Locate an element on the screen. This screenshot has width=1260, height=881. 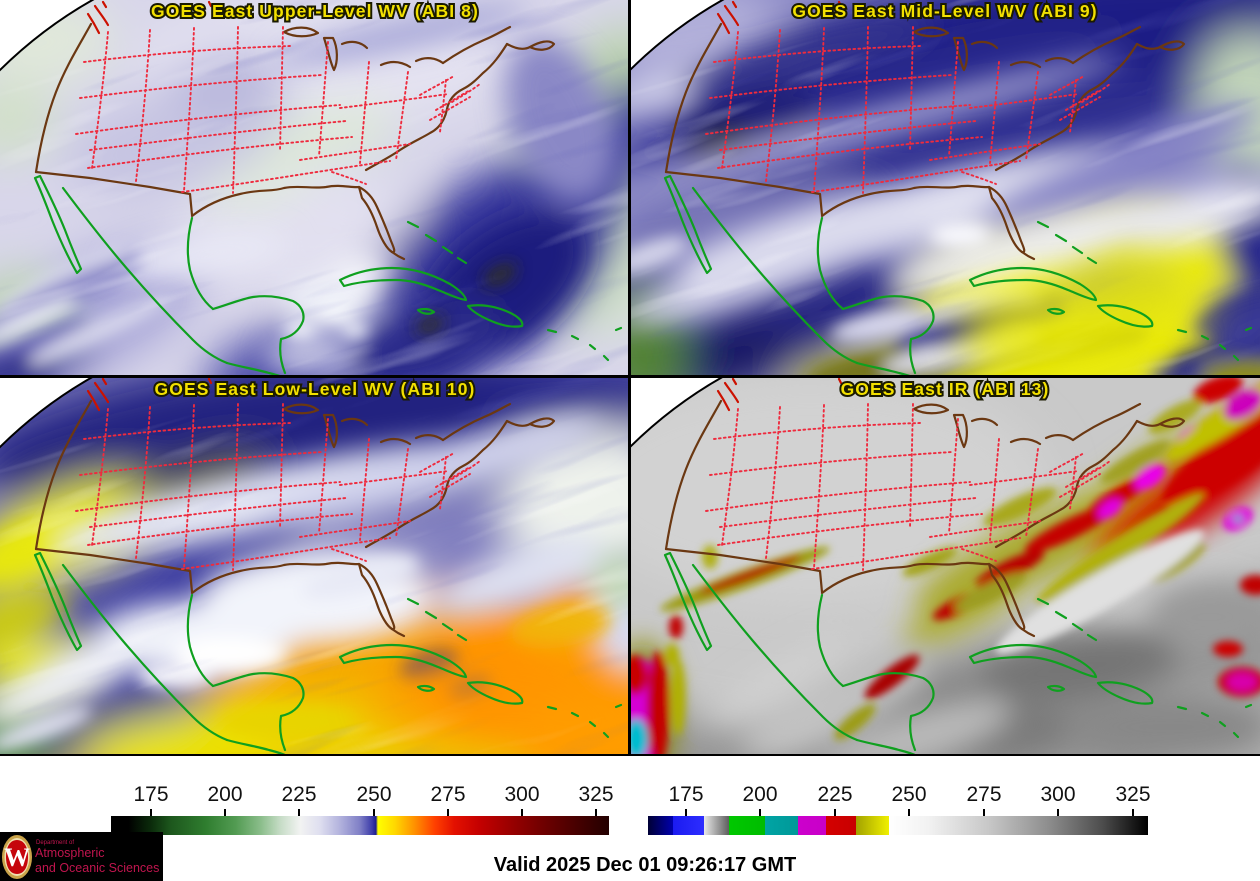
svg-text: GOES East Mid-Level WV (ABI 9) is located at coordinates (944, 11).